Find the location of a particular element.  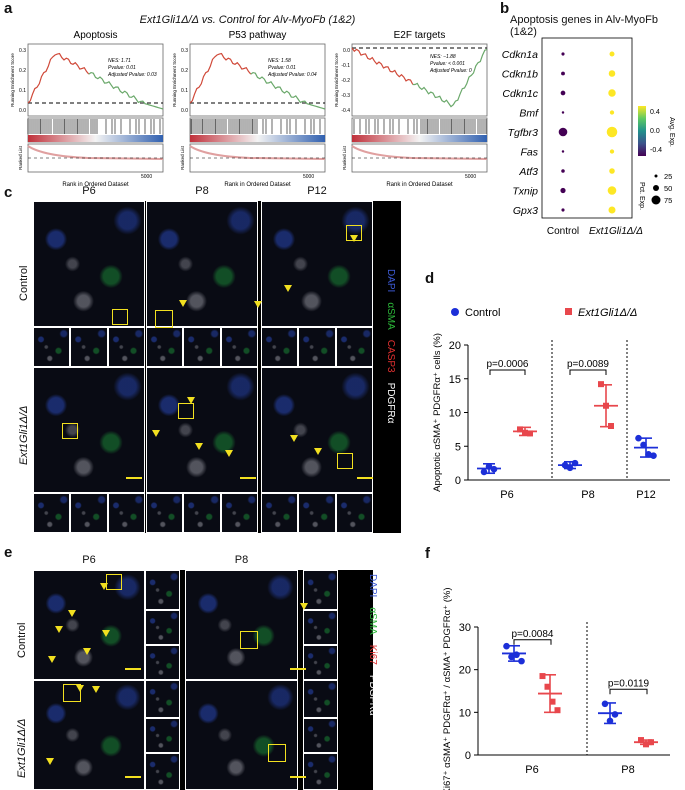

dotplot-gene-label: Tgfbr3 is located at coordinates (523, 133).